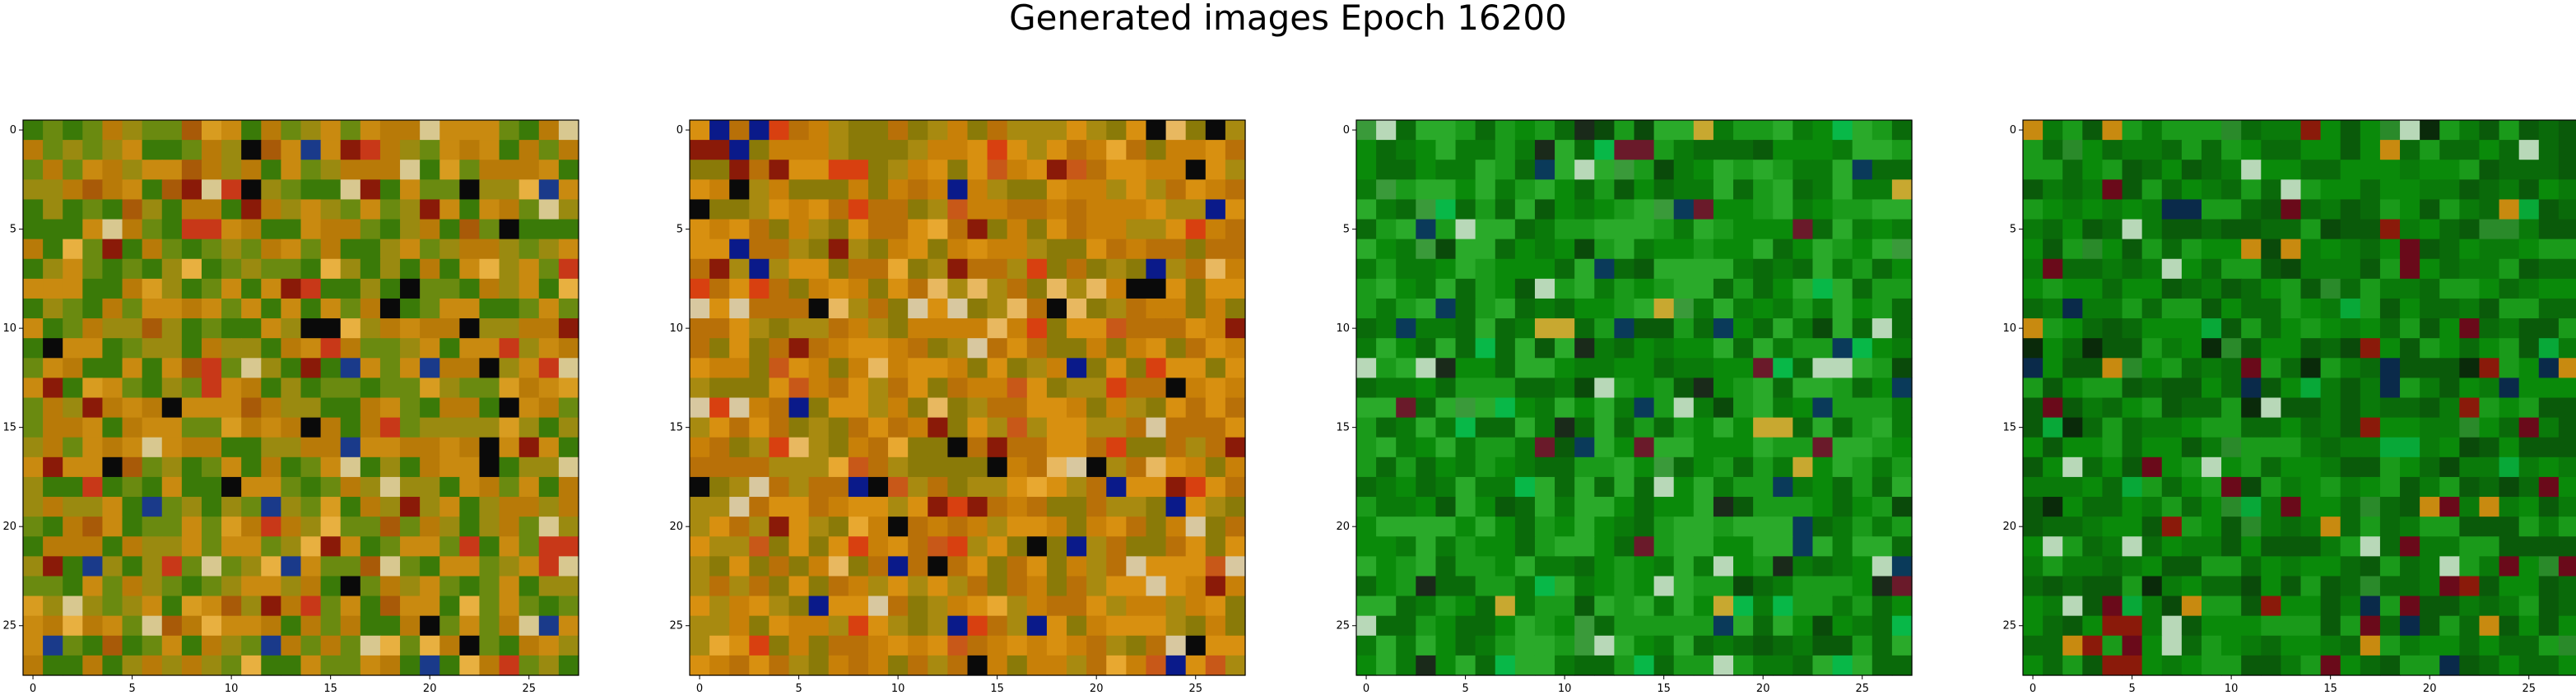 The image size is (2576, 695). What do you see at coordinates (2131, 689) in the screenshot?
I see `x-tick-label: 5` at bounding box center [2131, 689].